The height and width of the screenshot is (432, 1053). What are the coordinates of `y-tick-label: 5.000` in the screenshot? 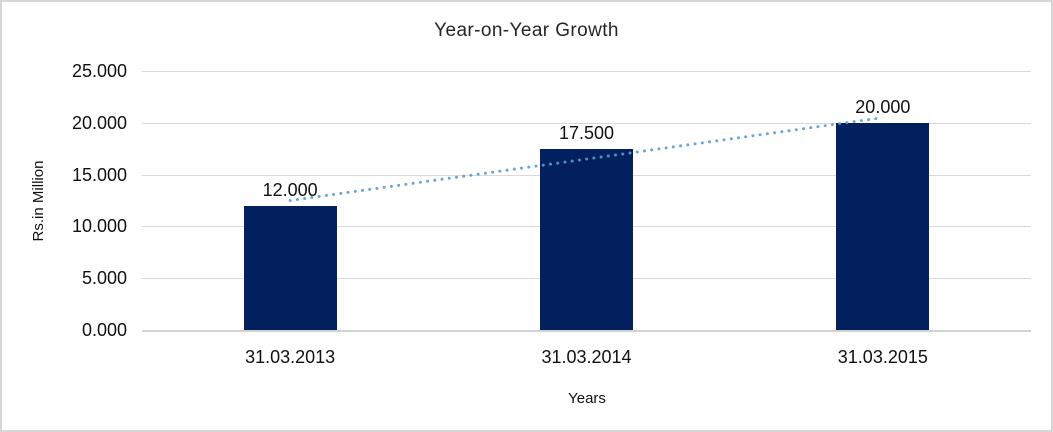 It's located at (104, 278).